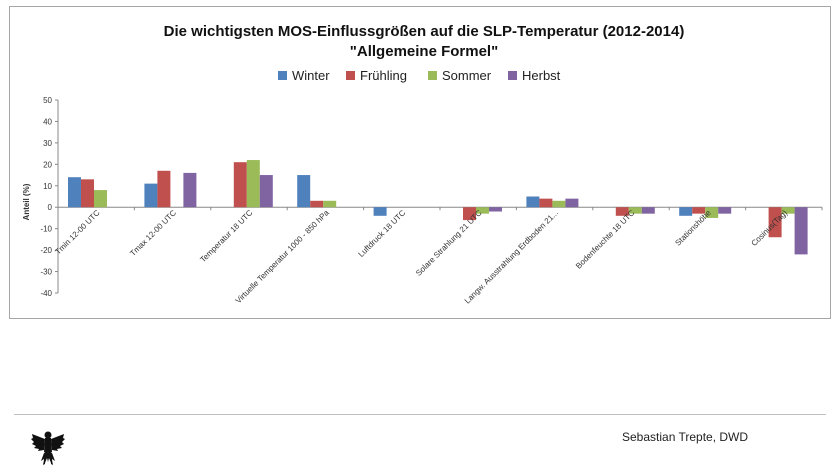 Image resolution: width=840 pixels, height=472 pixels. I want to click on legend-label-2: Sommer, so click(467, 75).